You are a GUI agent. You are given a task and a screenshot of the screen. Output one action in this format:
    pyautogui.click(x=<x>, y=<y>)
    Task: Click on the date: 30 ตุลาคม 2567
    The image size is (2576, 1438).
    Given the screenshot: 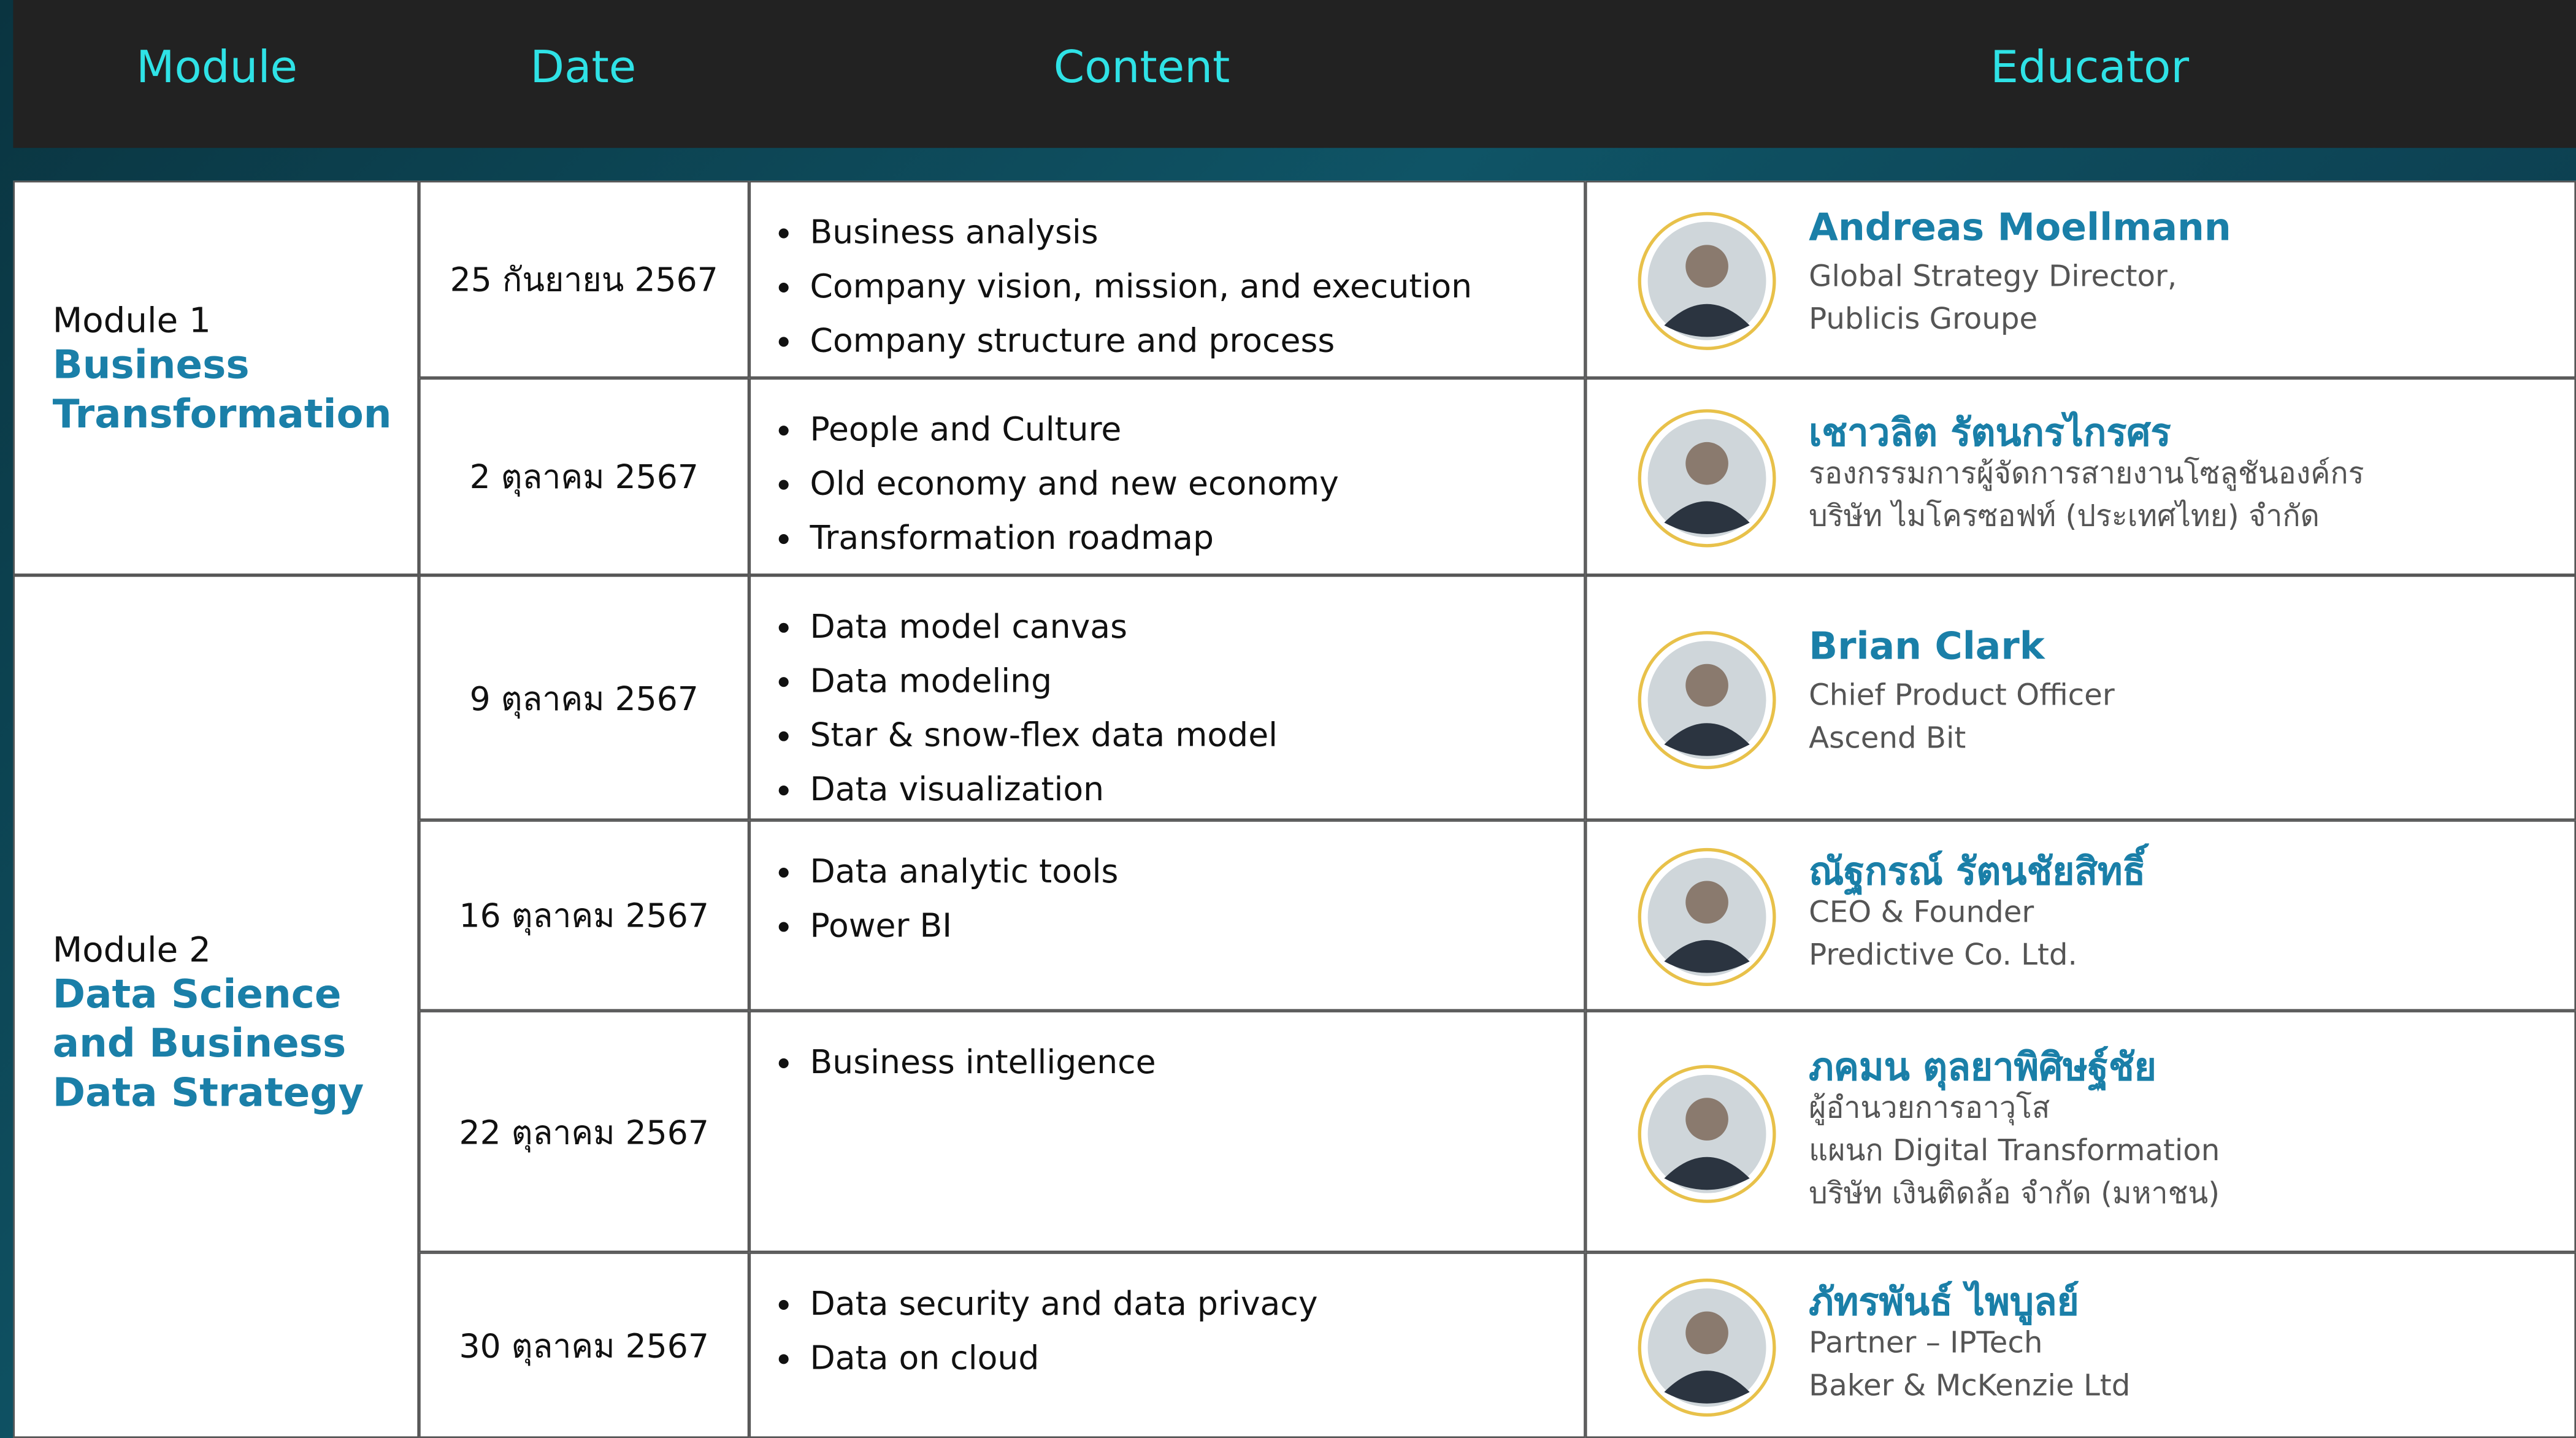 What is the action you would take?
    pyautogui.click(x=584, y=1345)
    